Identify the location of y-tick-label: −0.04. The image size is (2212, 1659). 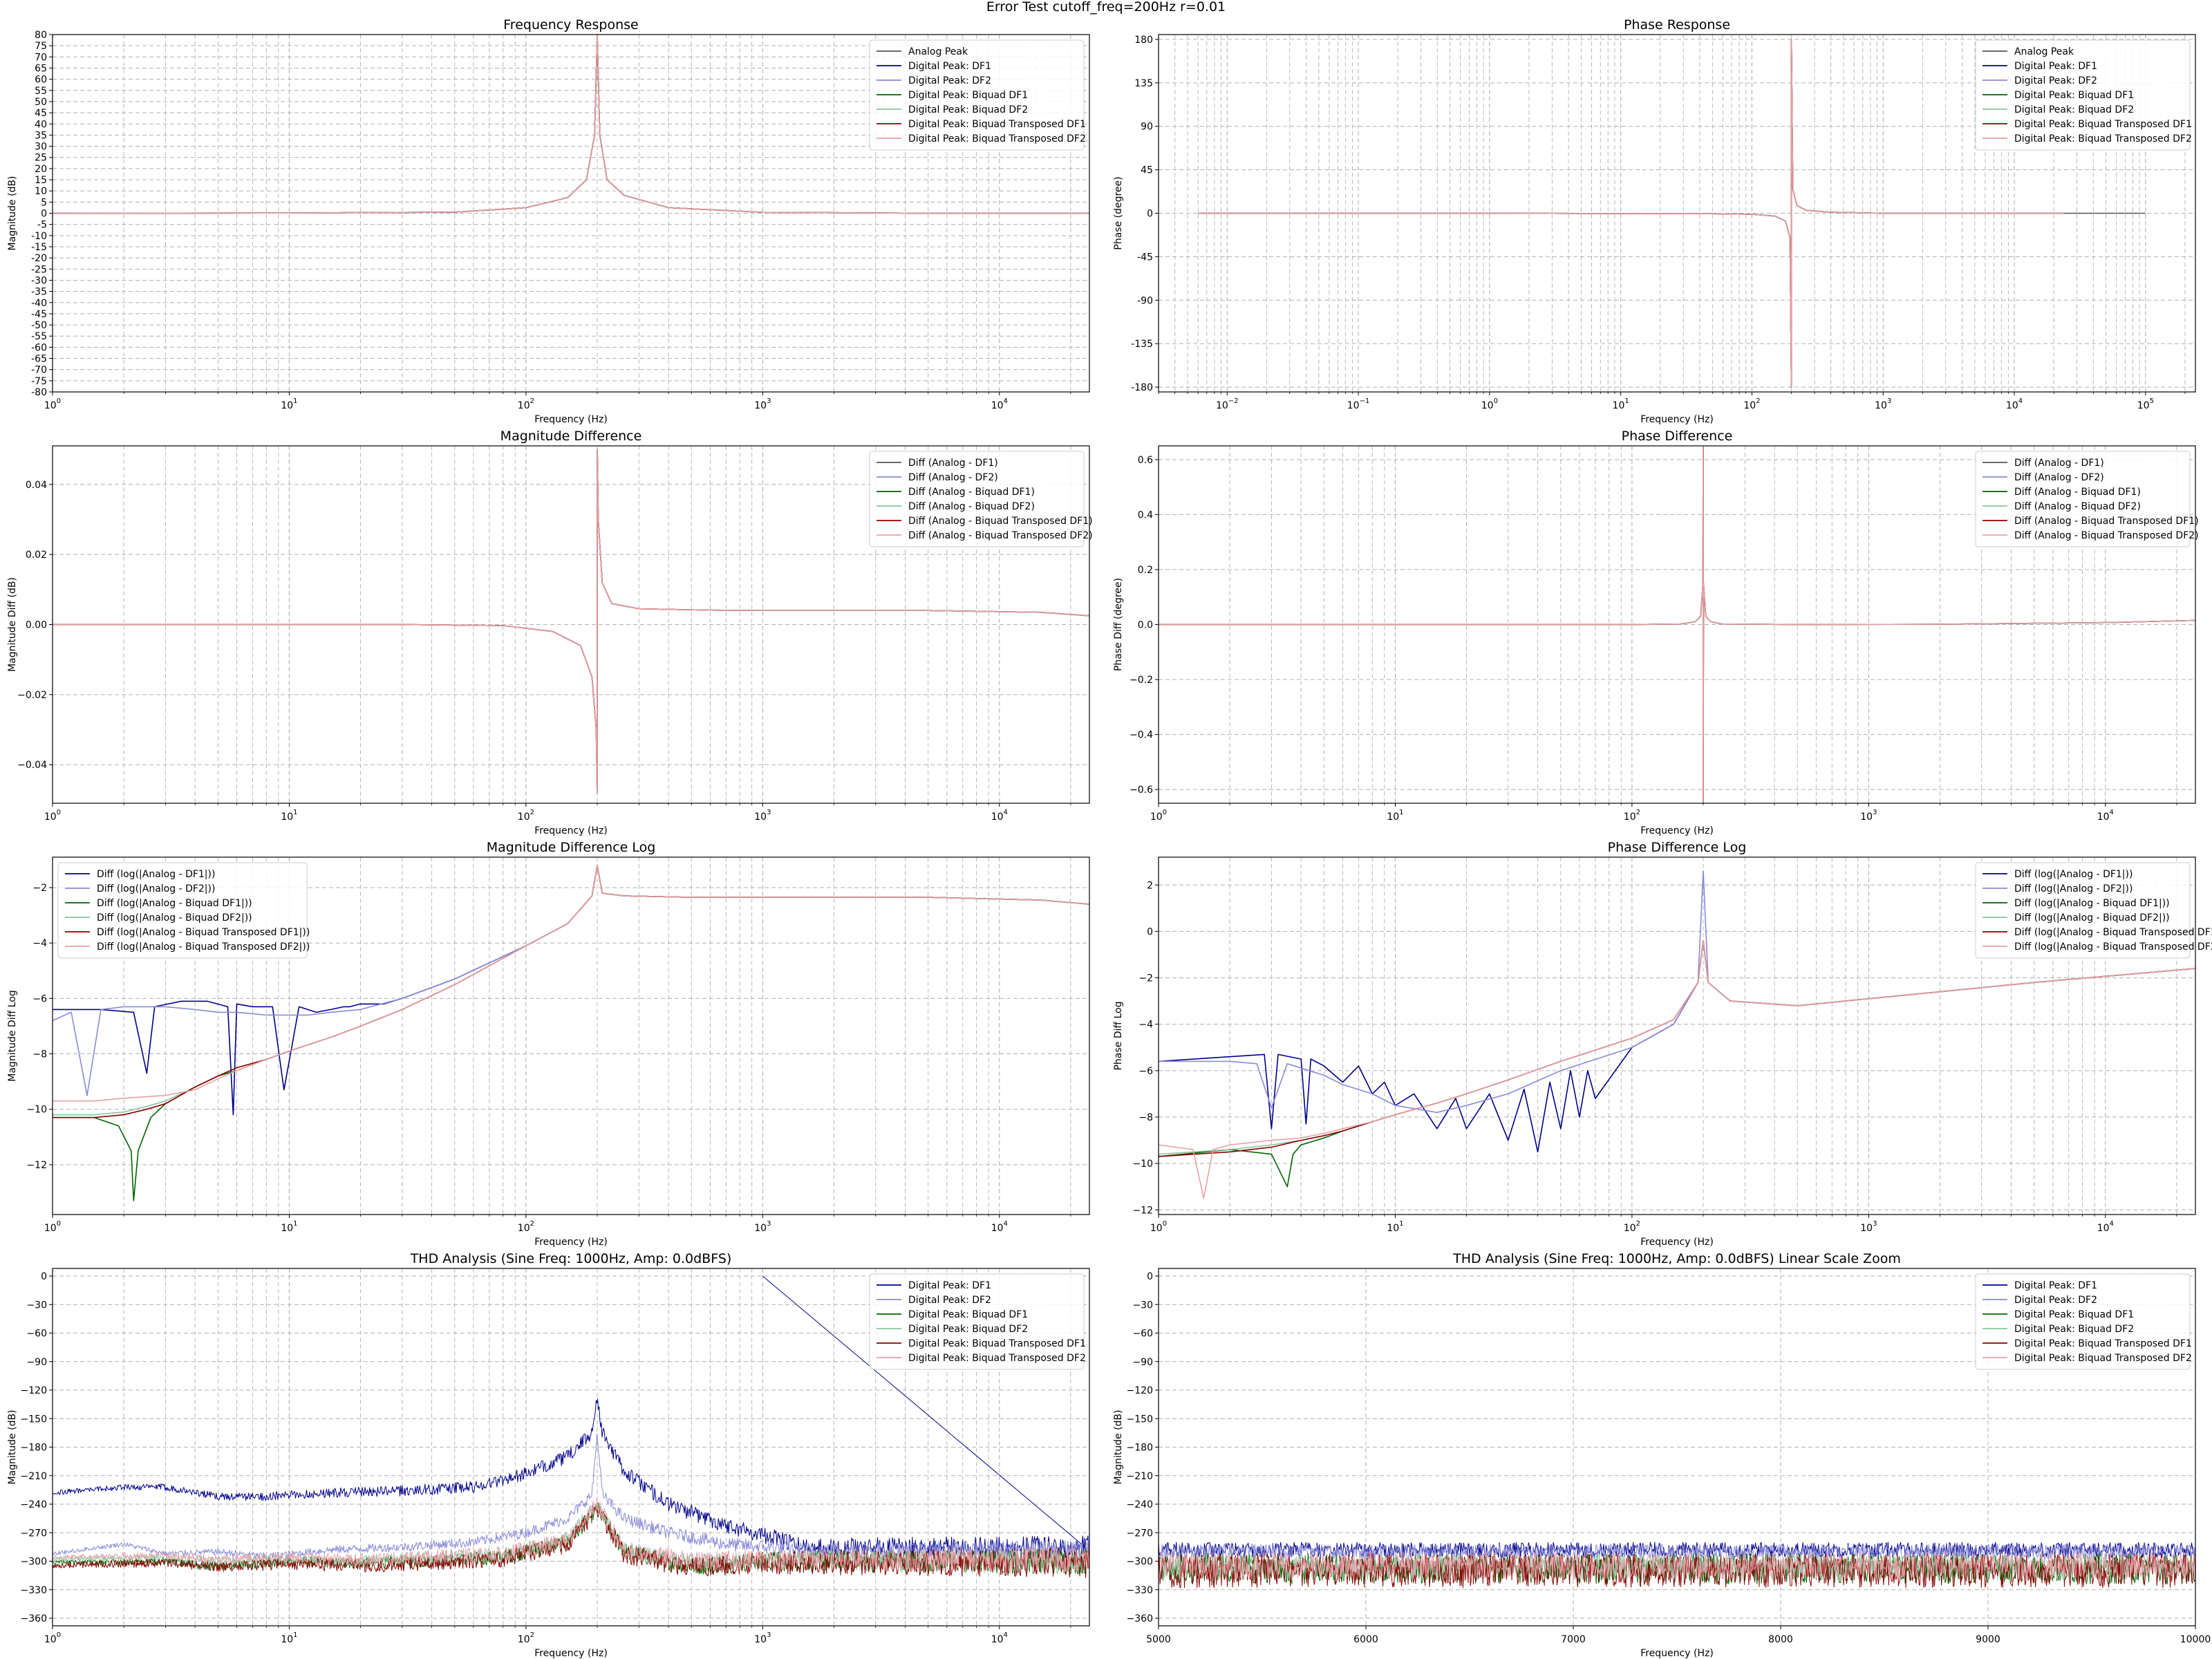
(32, 765).